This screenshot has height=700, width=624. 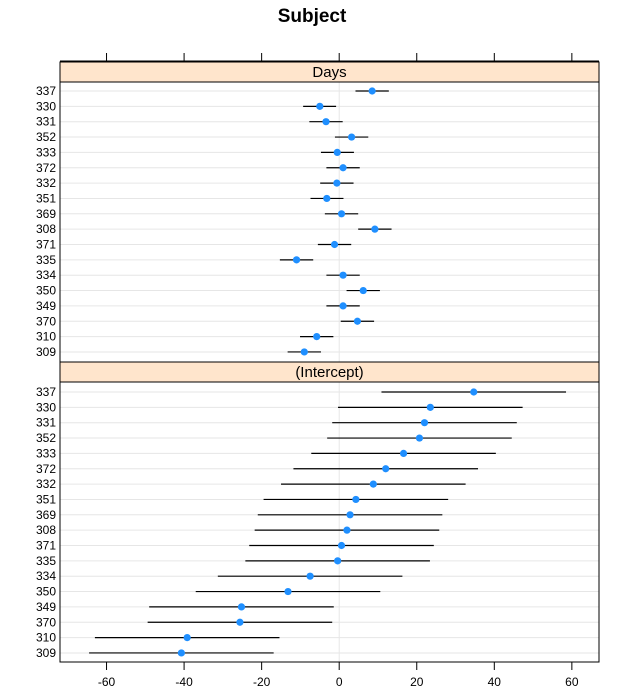 I want to click on x-tick-label: 60, so click(x=572, y=682).